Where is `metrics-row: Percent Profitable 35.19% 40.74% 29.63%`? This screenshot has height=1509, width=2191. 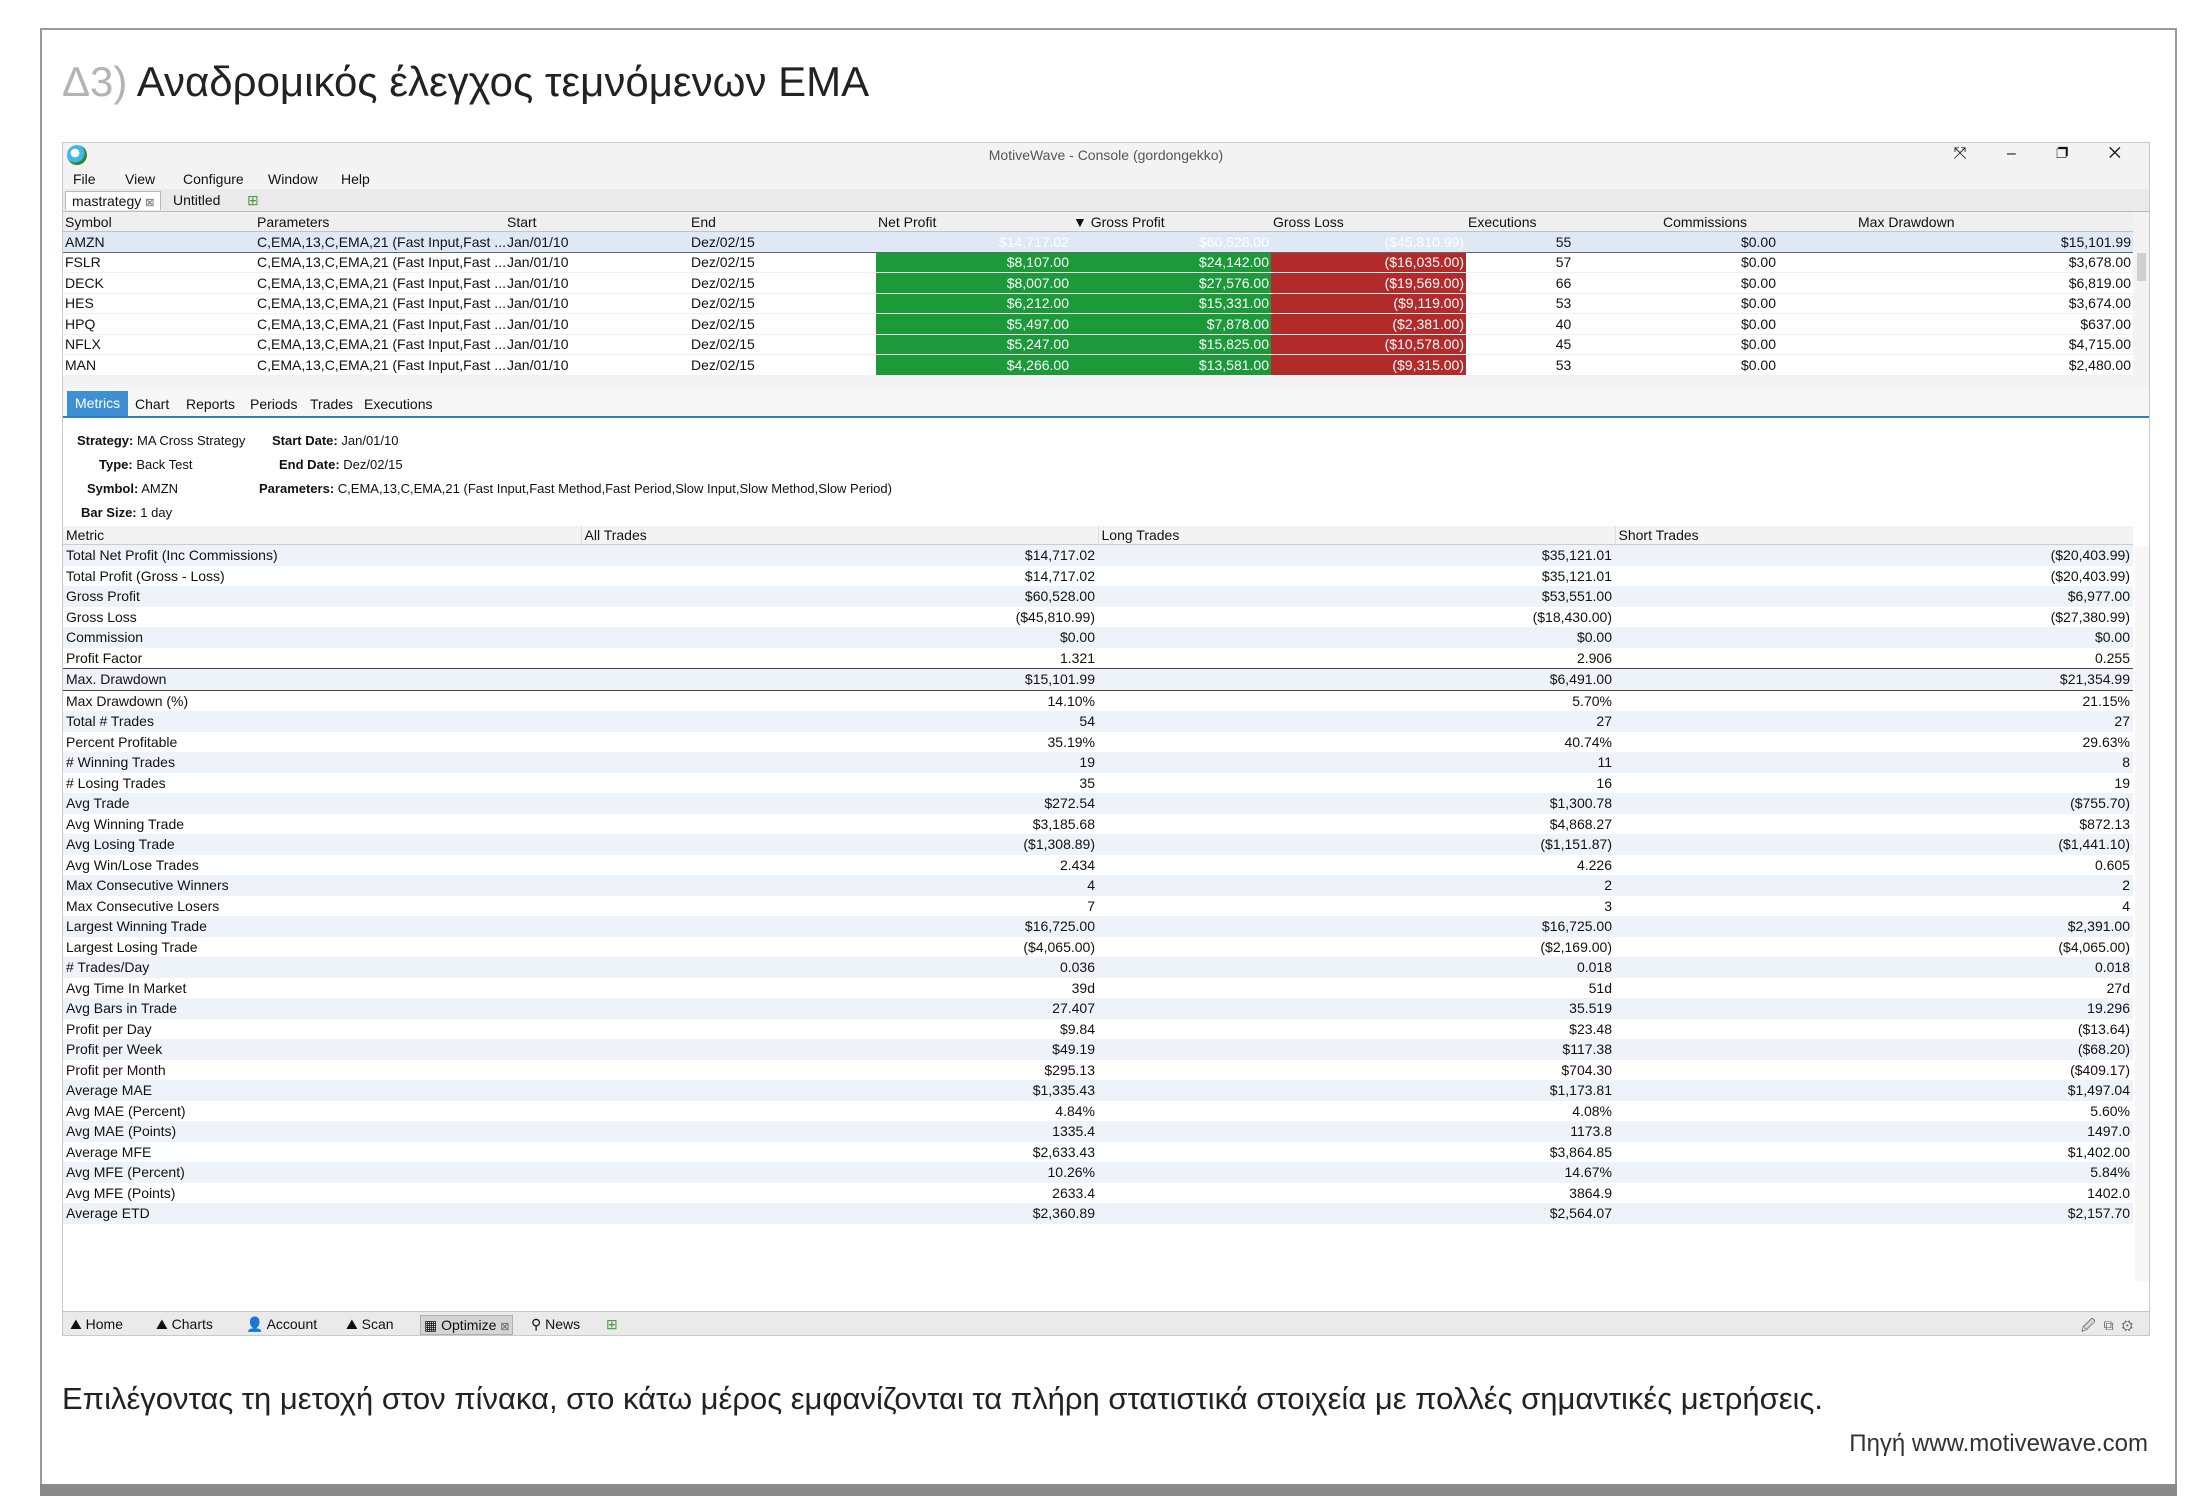
metrics-row: Percent Profitable 35.19% 40.74% 29.63% is located at coordinates (1098, 742).